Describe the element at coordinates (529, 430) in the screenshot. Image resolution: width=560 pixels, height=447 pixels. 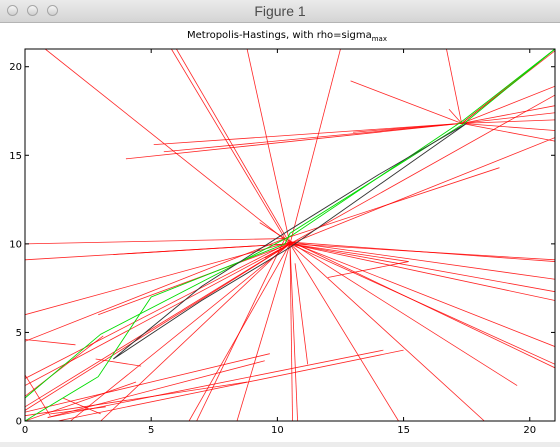
I see `x-tick-label-20: 20` at that location.